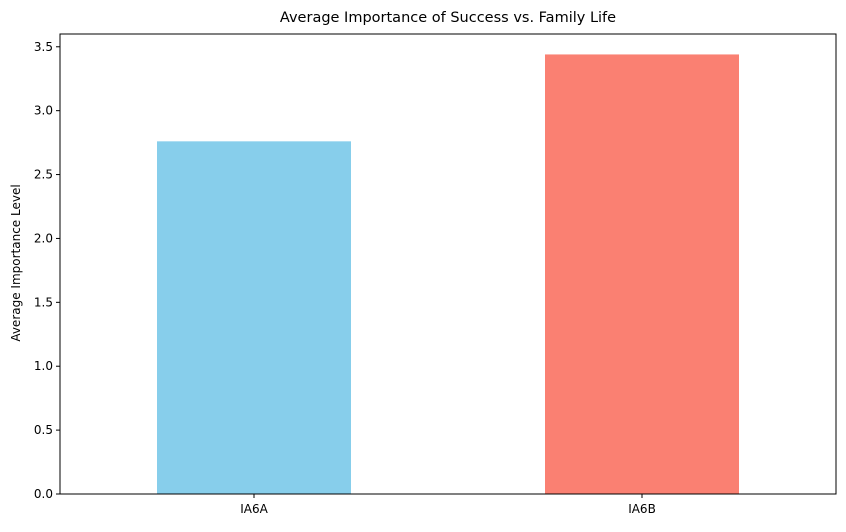 The image size is (846, 532). I want to click on y-tick-label: 2.5, so click(43, 175).